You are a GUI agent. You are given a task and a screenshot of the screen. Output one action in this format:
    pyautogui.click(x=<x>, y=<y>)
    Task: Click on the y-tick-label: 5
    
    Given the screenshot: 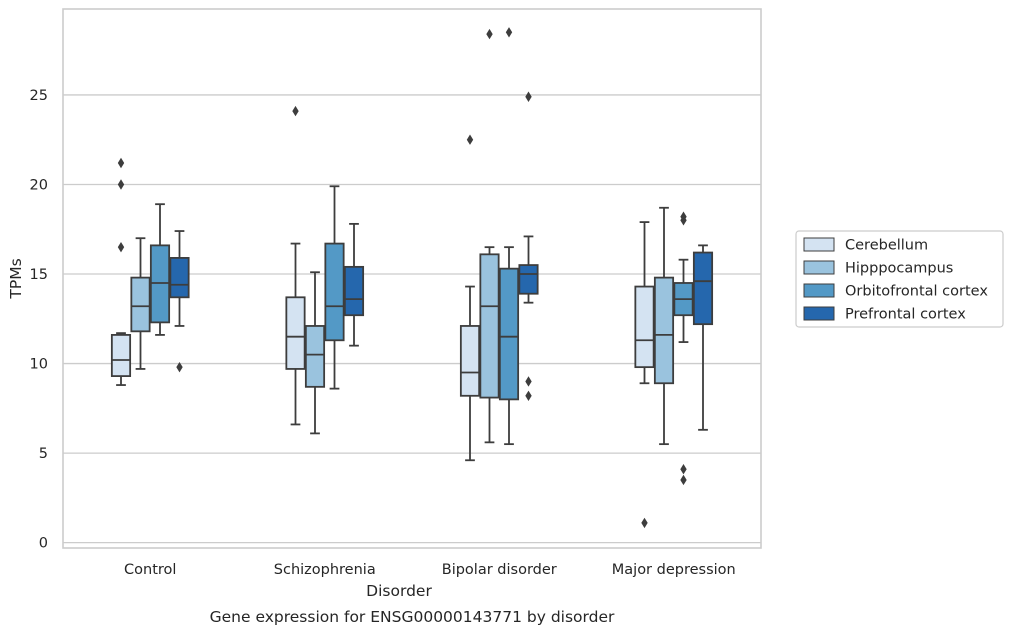 What is the action you would take?
    pyautogui.click(x=43, y=454)
    